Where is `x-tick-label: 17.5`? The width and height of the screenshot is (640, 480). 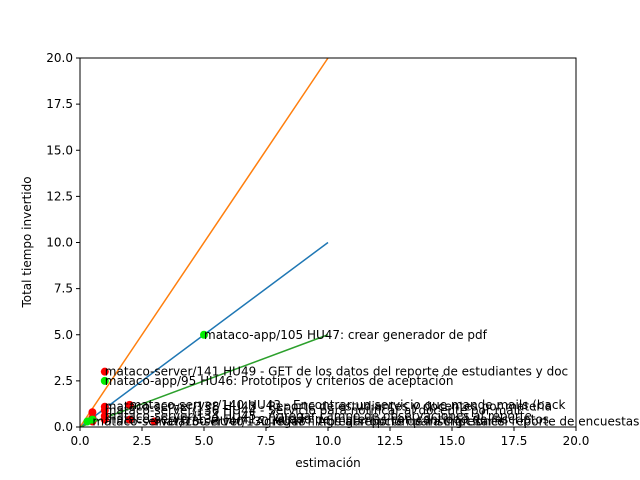 x-tick-label: 17.5 is located at coordinates (514, 441).